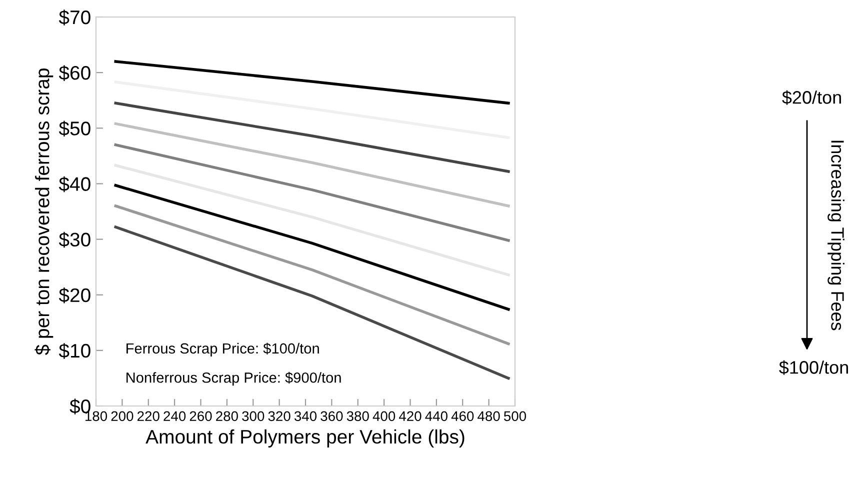 The width and height of the screenshot is (866, 477). I want to click on x-tick-label: 300, so click(253, 416).